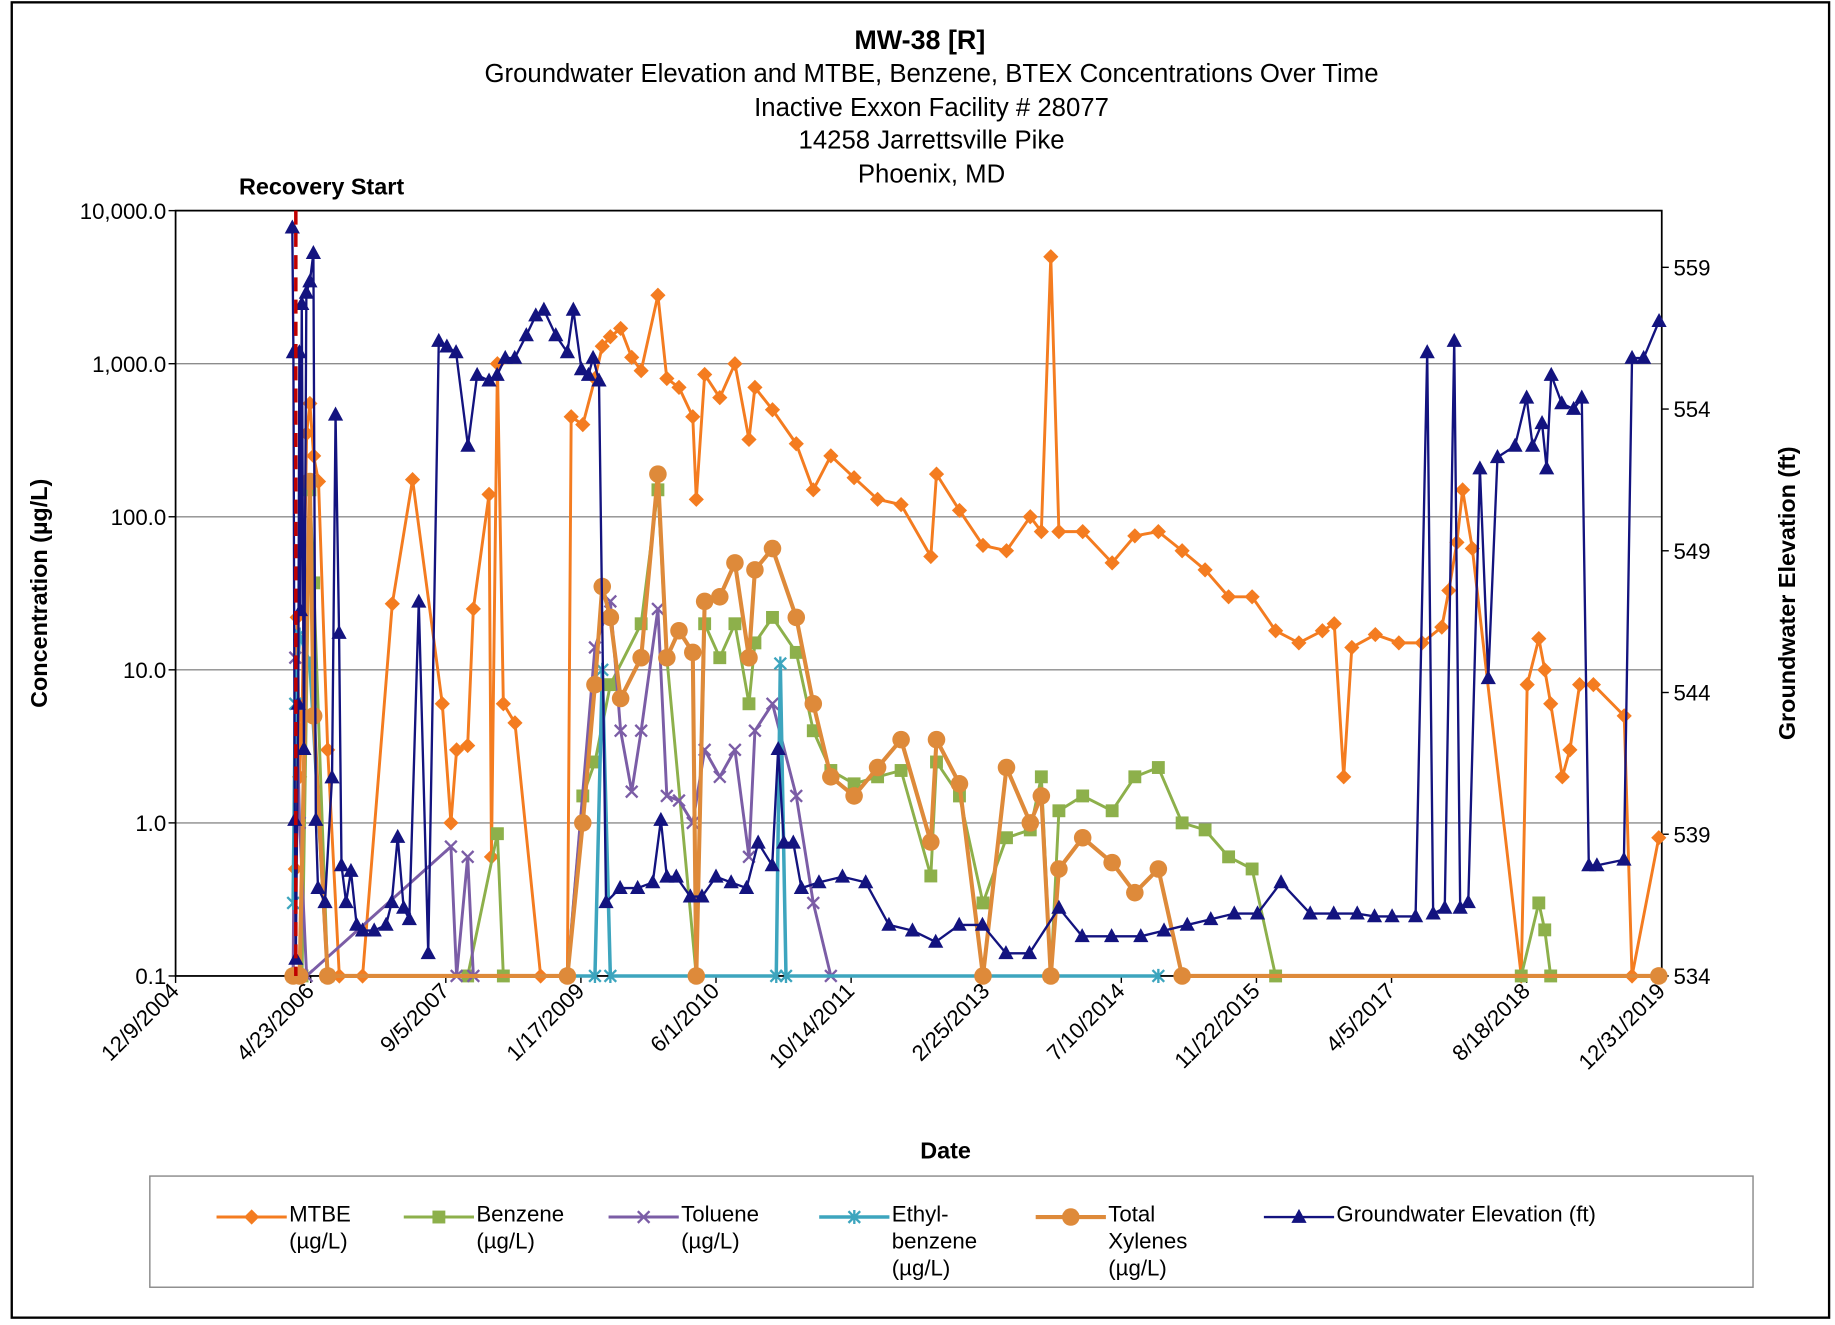 Image resolution: width=1835 pixels, height=1325 pixels. What do you see at coordinates (1691, 834) in the screenshot?
I see `y2-tick-label: 539` at bounding box center [1691, 834].